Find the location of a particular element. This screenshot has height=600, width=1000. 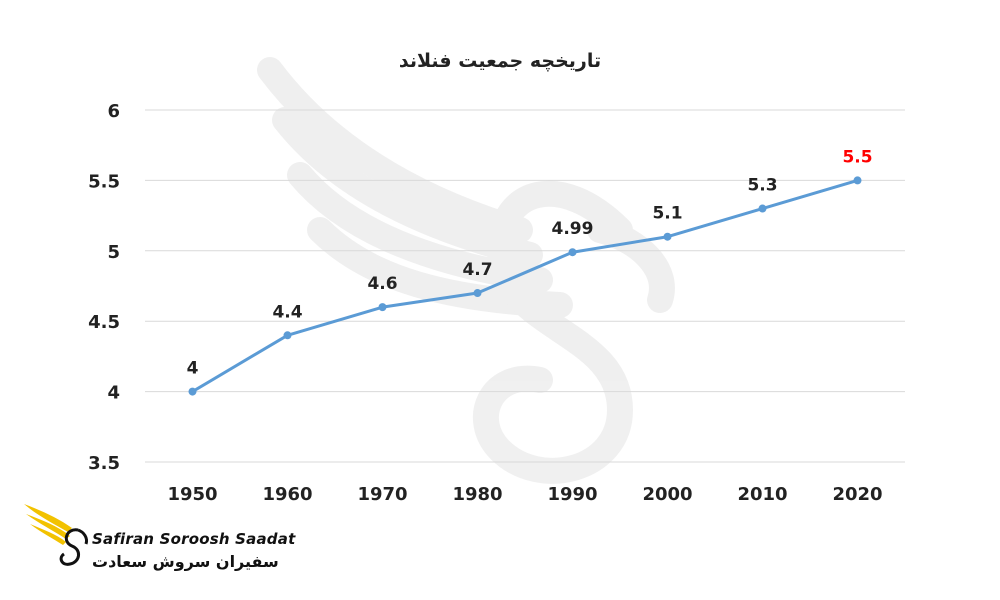

data-label: 5.5 is located at coordinates (857, 157).